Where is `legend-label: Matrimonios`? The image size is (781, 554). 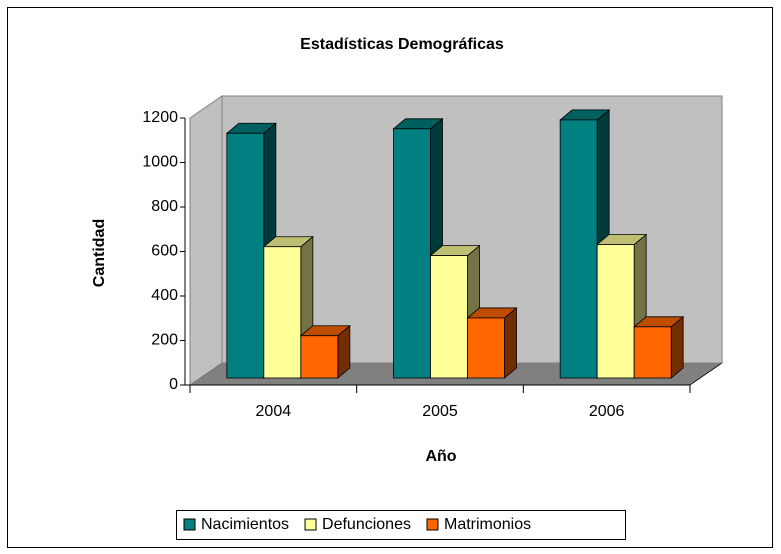
legend-label: Matrimonios is located at coordinates (487, 524).